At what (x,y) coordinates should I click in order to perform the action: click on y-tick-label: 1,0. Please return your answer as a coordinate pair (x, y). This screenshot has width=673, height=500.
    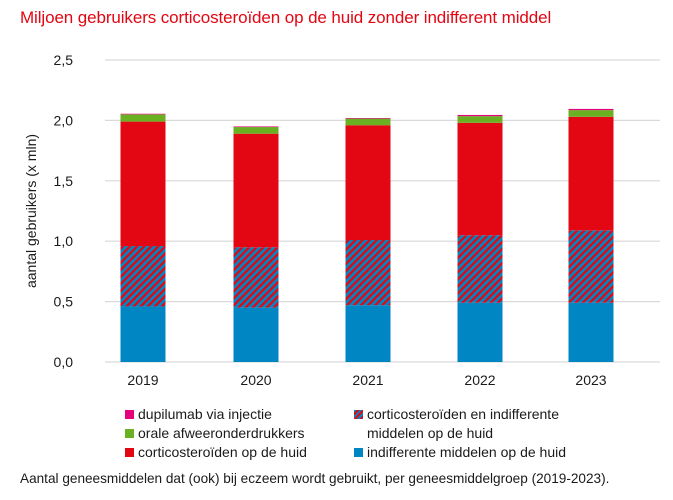
    Looking at the image, I should click on (64, 241).